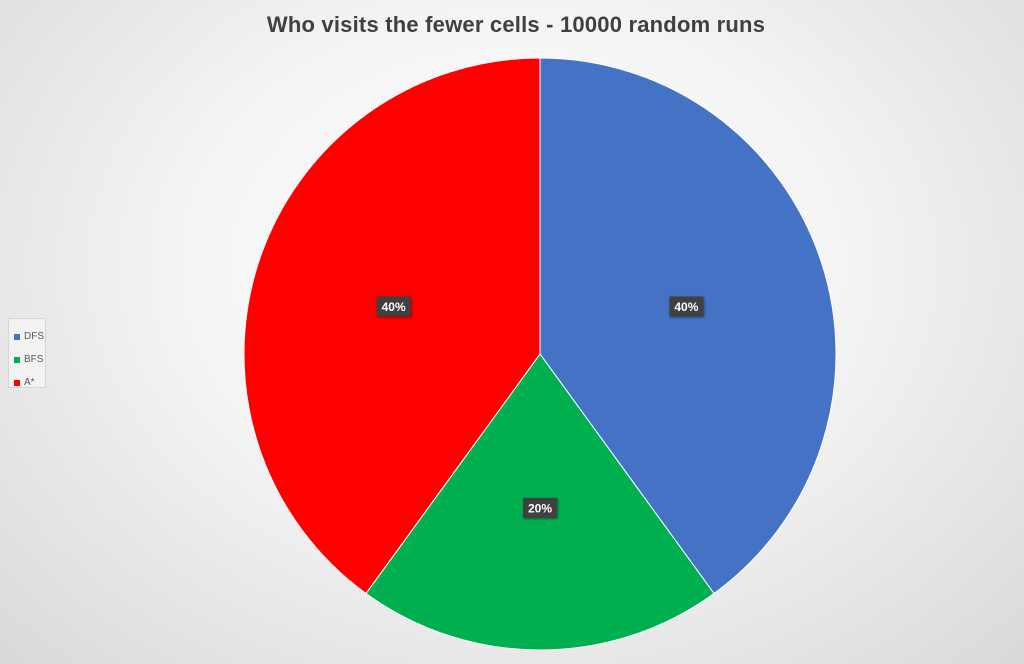 The width and height of the screenshot is (1024, 664). What do you see at coordinates (34, 359) in the screenshot?
I see `legend-label: BFS` at bounding box center [34, 359].